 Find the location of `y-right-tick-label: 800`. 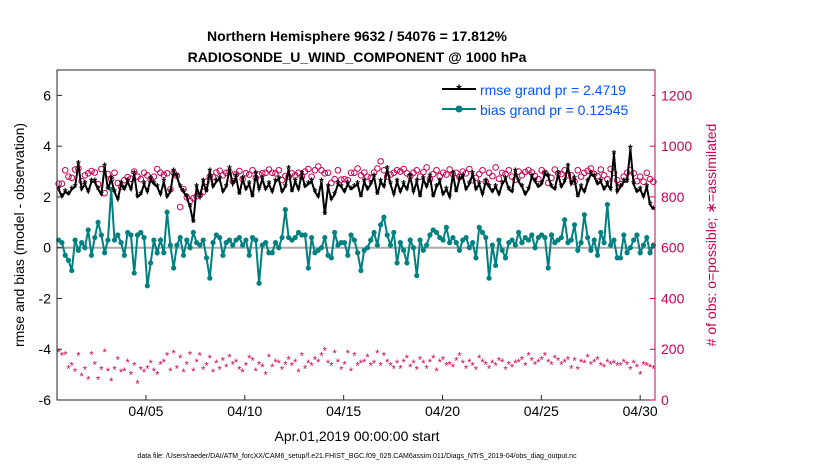

y-right-tick-label: 800 is located at coordinates (673, 197).